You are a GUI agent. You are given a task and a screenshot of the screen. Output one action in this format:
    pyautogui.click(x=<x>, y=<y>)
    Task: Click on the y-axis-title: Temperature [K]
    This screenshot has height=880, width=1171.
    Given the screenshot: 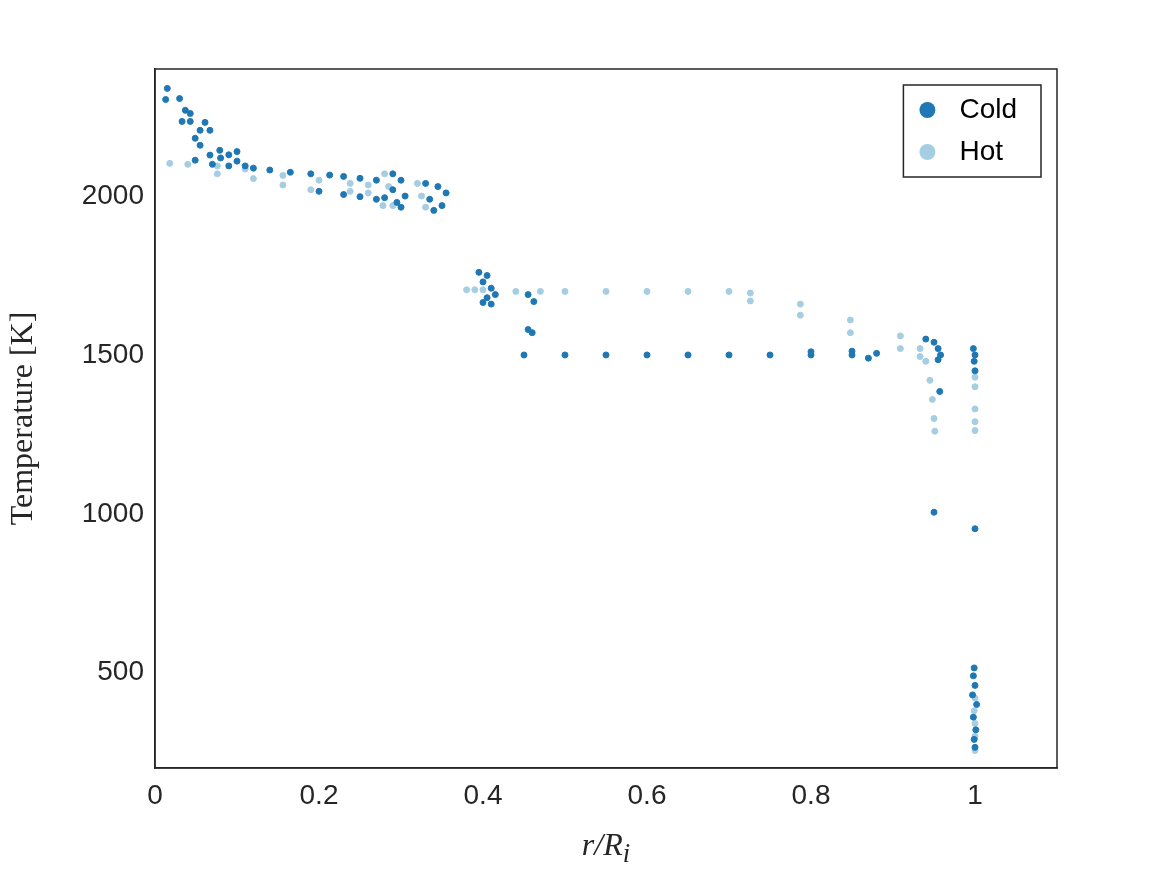 What is the action you would take?
    pyautogui.click(x=20, y=418)
    